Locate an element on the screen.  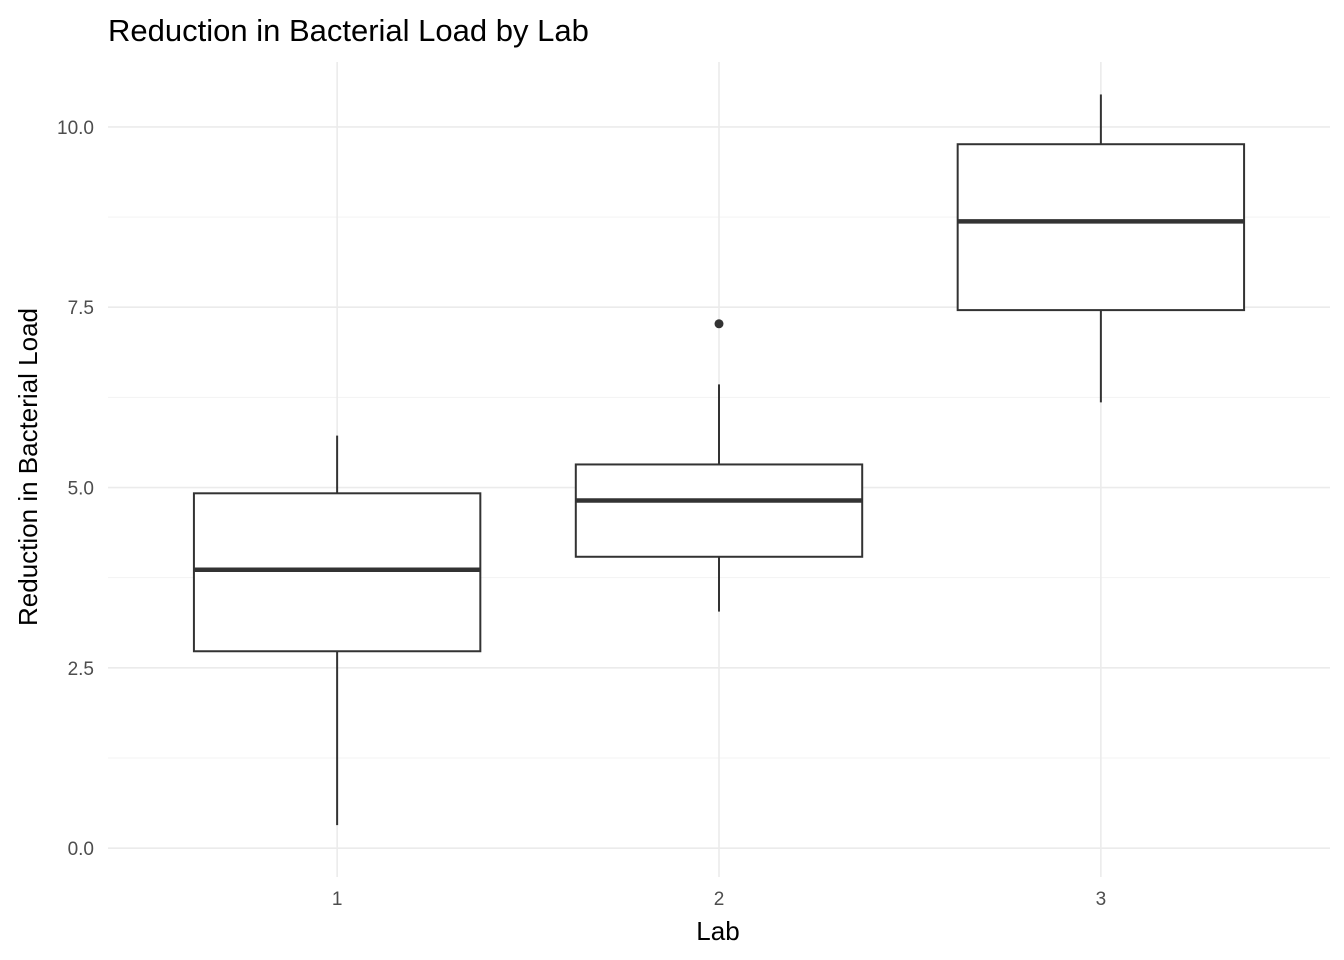
x-axis-ticks: 1 2 3 is located at coordinates (719, 899).